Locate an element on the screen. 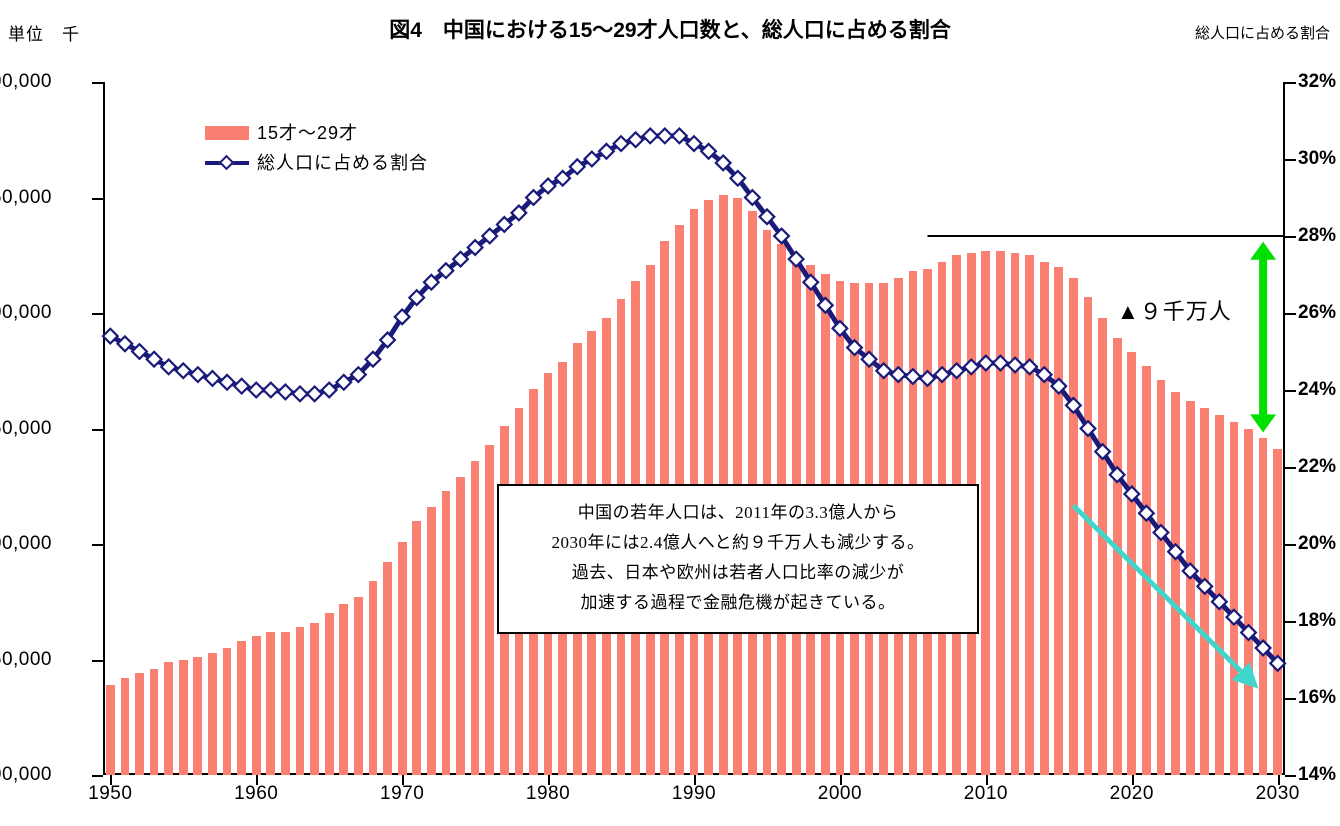  line-marker-2003 is located at coordinates (883, 370).